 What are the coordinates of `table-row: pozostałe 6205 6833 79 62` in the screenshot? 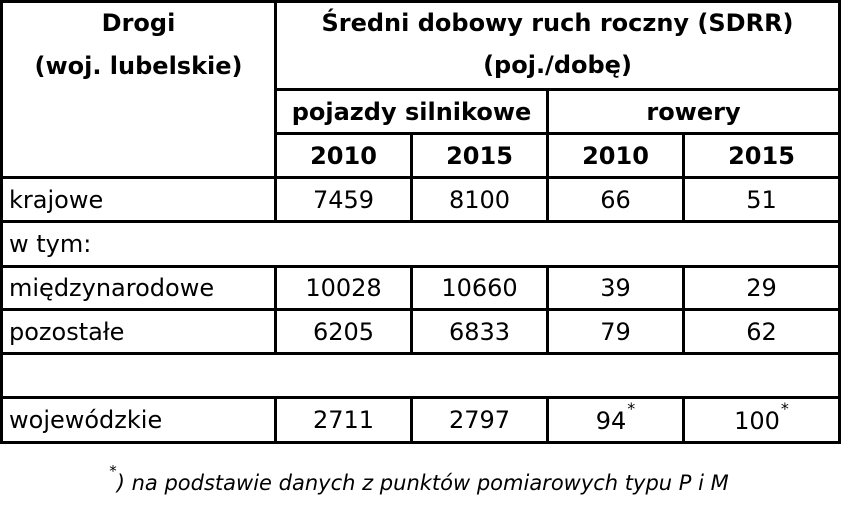 It's located at (420, 332).